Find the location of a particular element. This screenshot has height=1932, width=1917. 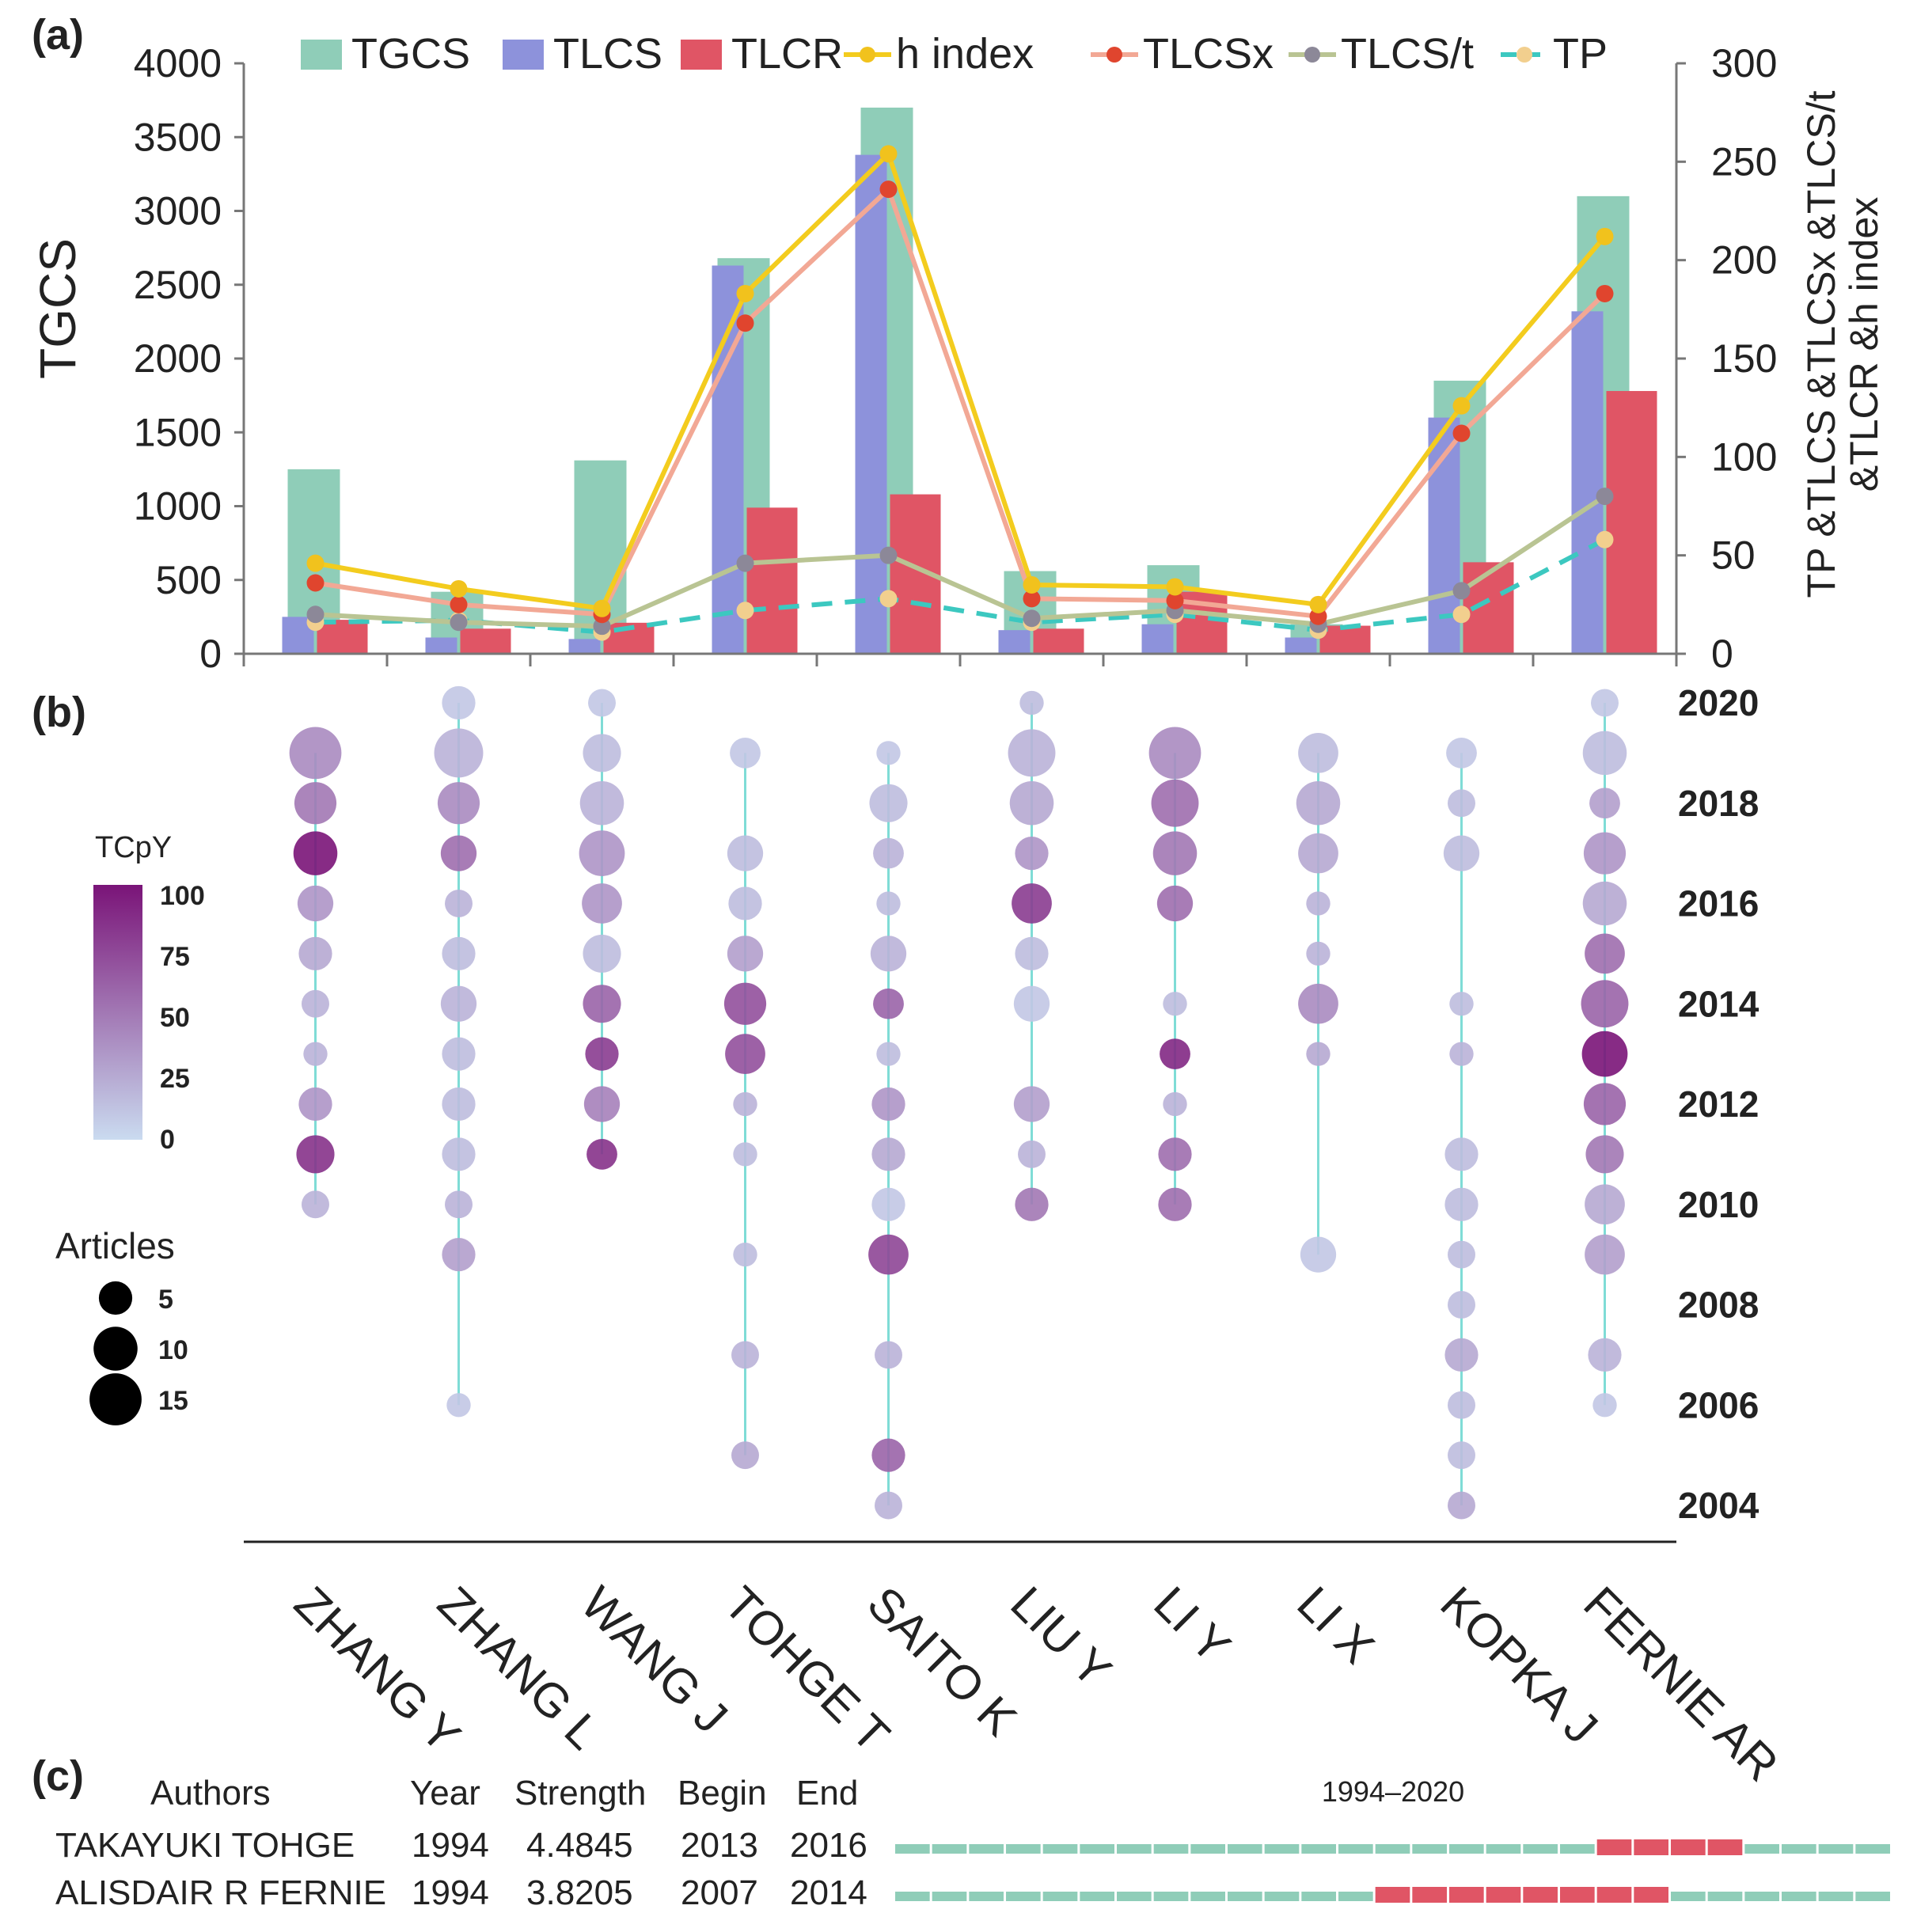

tcpy-tick-label: 75 is located at coordinates (175, 957).